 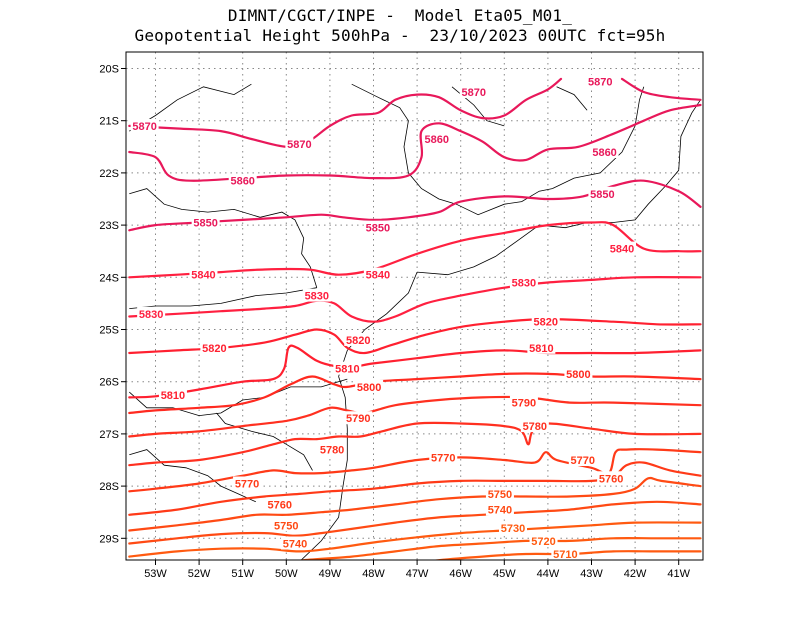 What do you see at coordinates (504, 574) in the screenshot?
I see `lon-tick-label: 45W` at bounding box center [504, 574].